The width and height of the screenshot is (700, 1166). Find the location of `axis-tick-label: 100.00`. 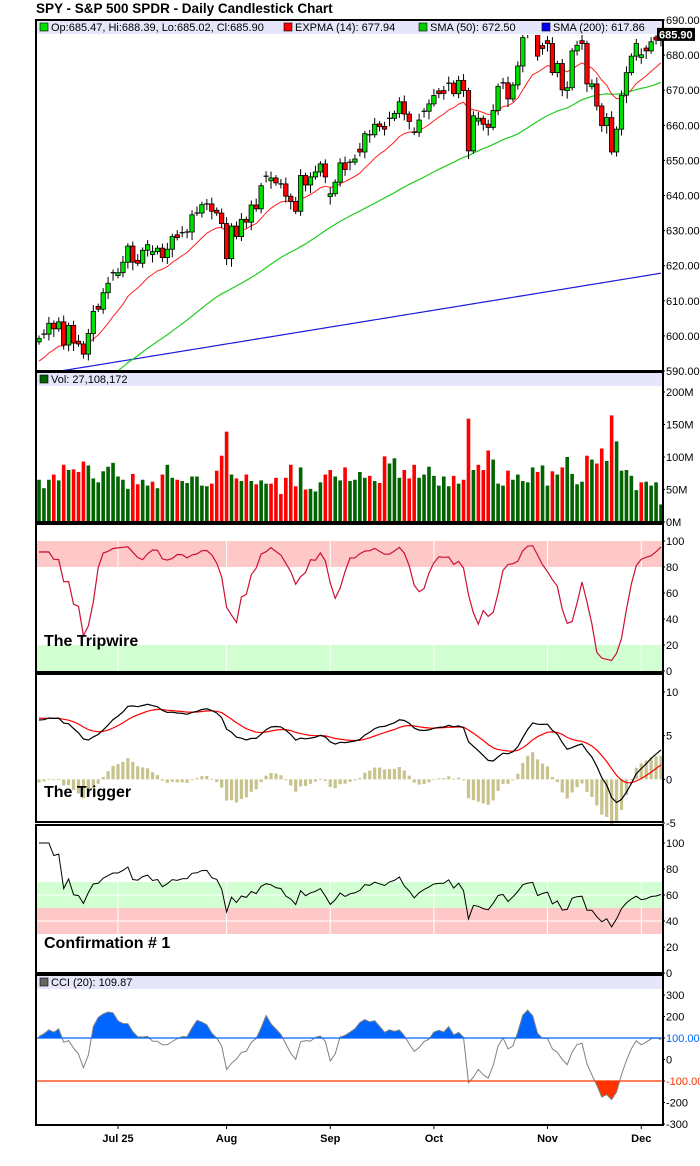

axis-tick-label: 100.00 is located at coordinates (683, 1039).